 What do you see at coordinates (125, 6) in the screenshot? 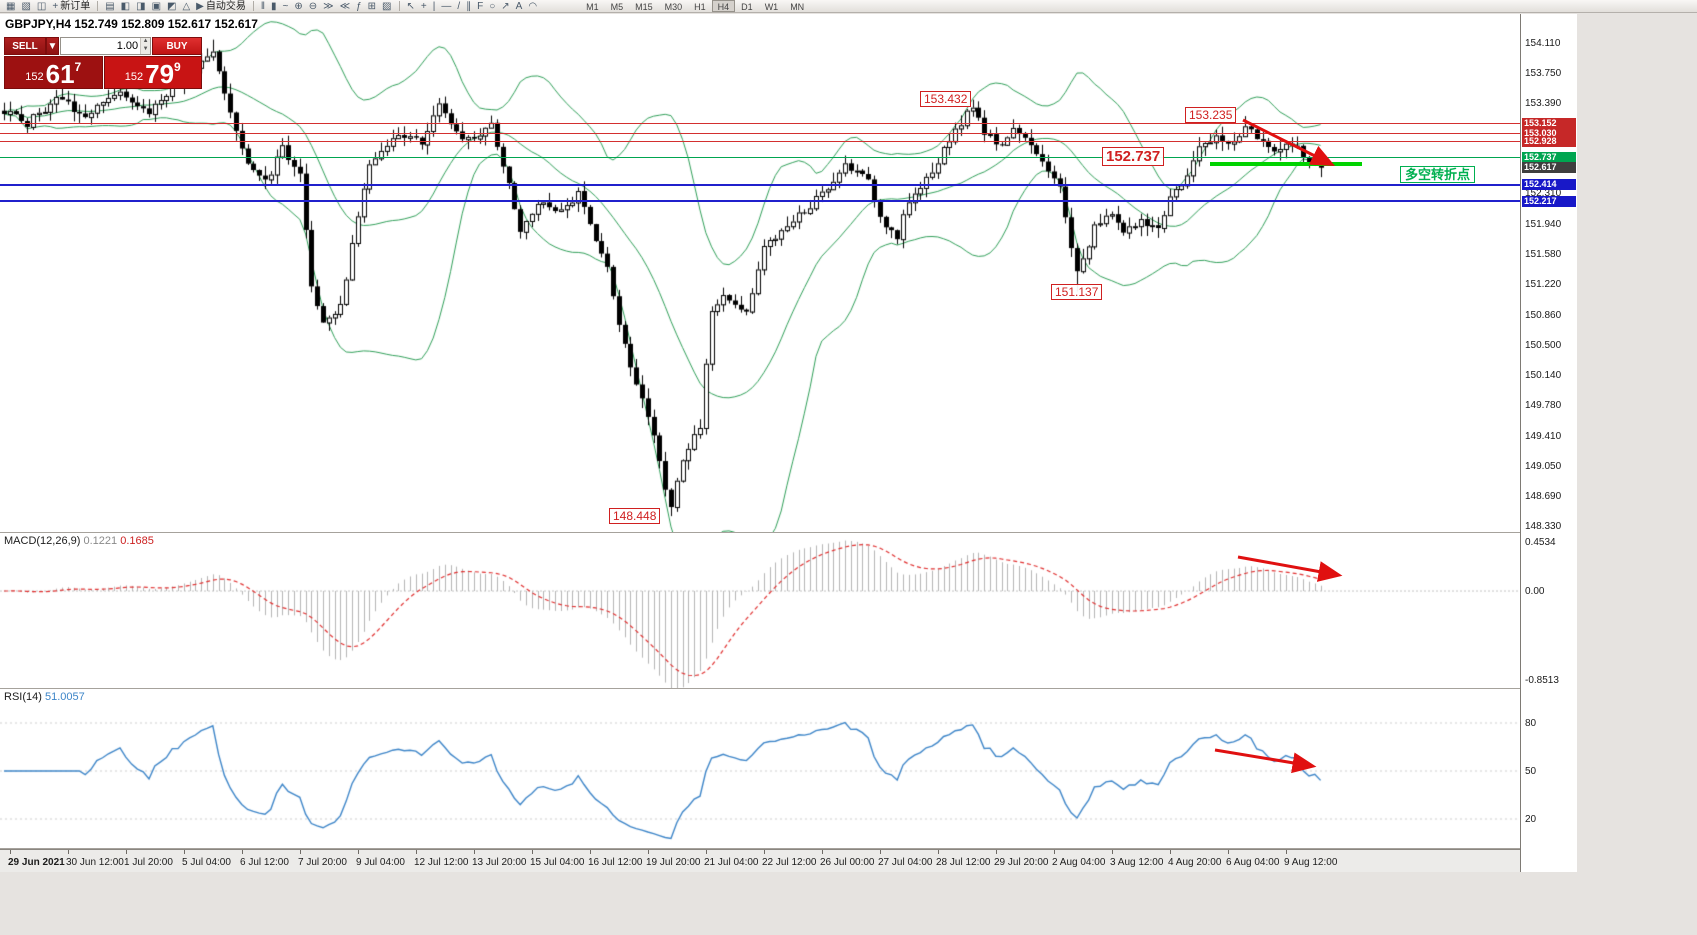
I see `data-window-icon: ◧` at bounding box center [125, 6].